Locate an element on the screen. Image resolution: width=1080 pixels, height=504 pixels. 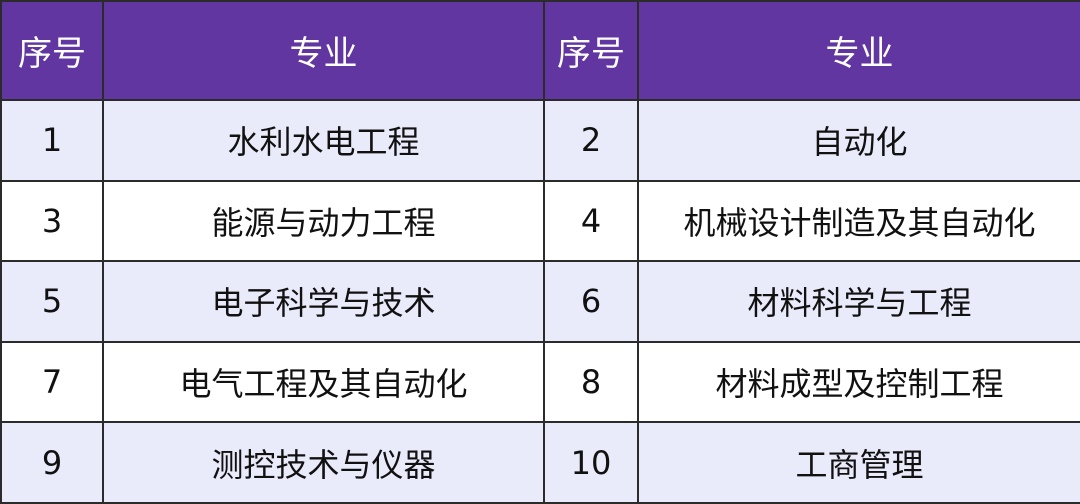
cell-major: 材料科学与工程 is located at coordinates (858, 301).